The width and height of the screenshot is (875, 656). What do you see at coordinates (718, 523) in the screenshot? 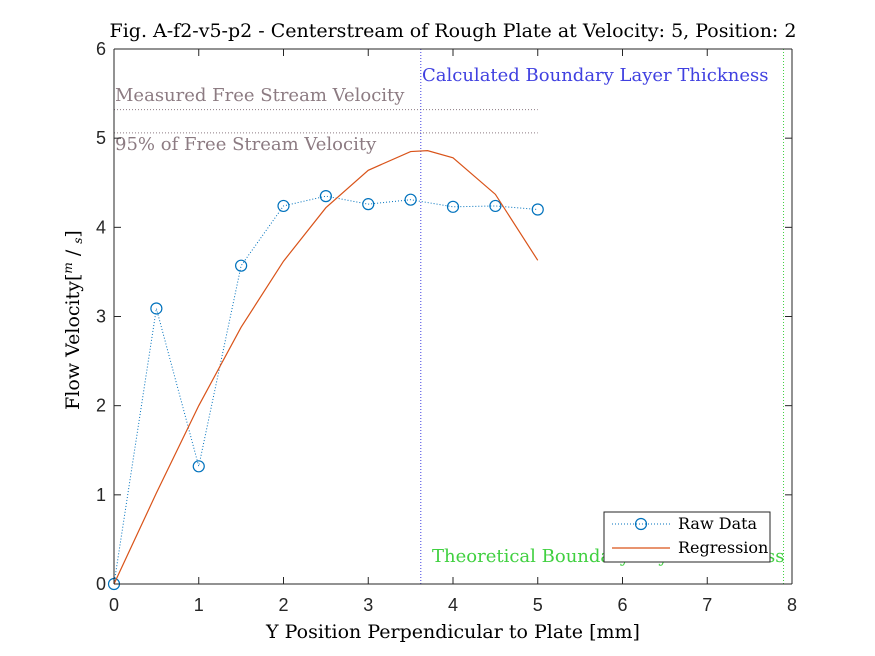
I see `legend-raw-data-label: Raw Data` at bounding box center [718, 523].